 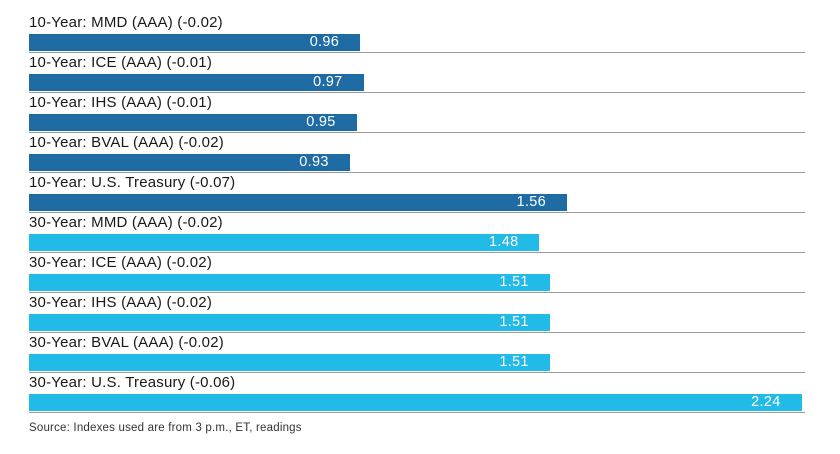 What do you see at coordinates (126, 22) in the screenshot?
I see `row-label: 10-Year: MMD (AAA) (-0.02)` at bounding box center [126, 22].